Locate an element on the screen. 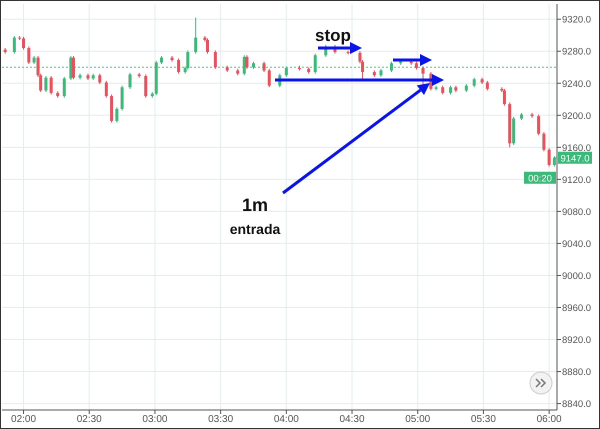 Image resolution: width=600 pixels, height=429 pixels. x-tick-label: 04:00 is located at coordinates (287, 419).